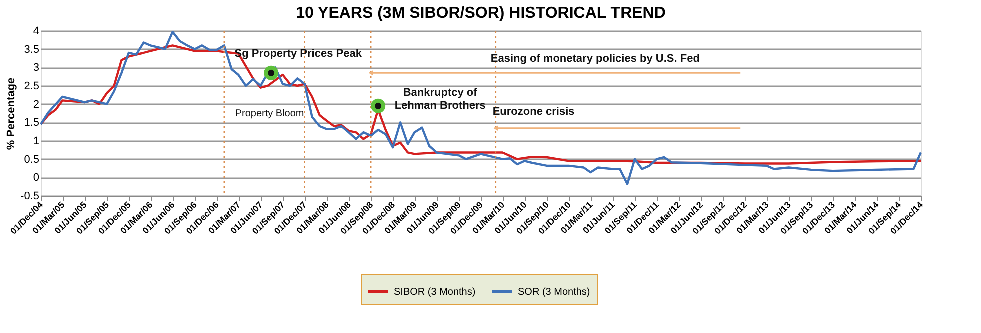 The width and height of the screenshot is (981, 333). What do you see at coordinates (30, 196) in the screenshot?
I see `y-tick-label: -0.5` at bounding box center [30, 196].